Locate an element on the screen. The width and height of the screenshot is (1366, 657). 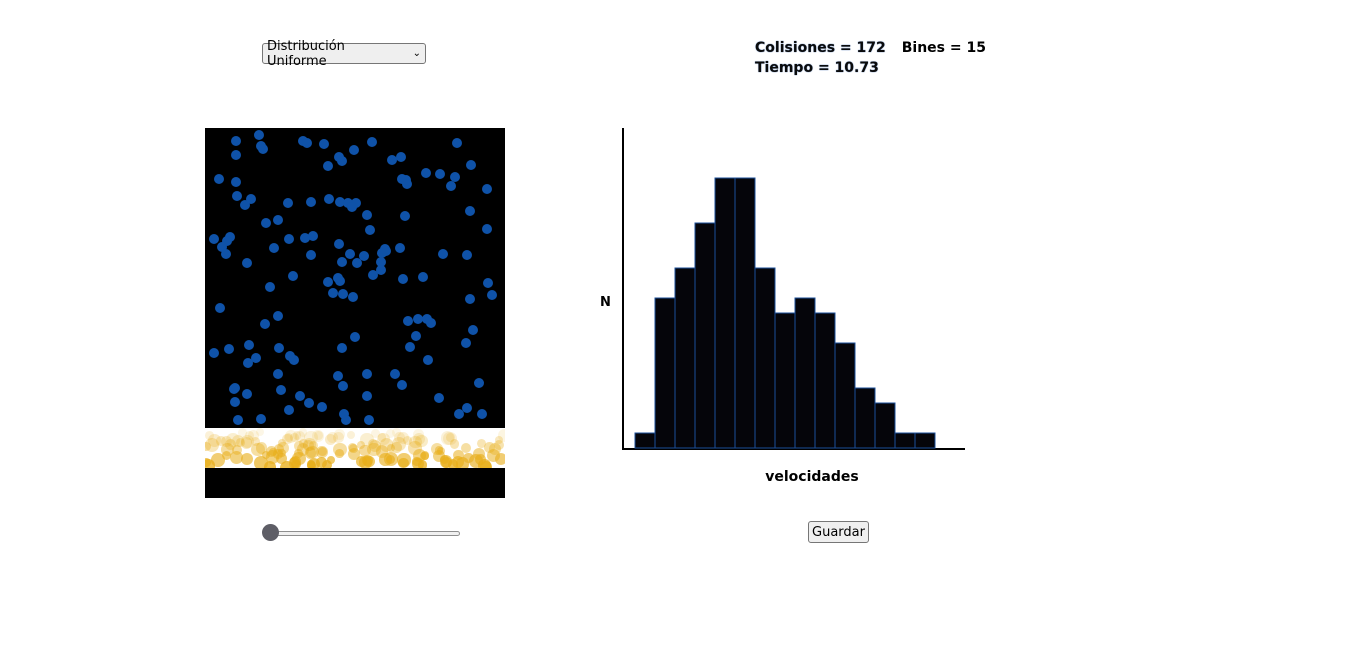
save-button: Guardar is located at coordinates (838, 532).